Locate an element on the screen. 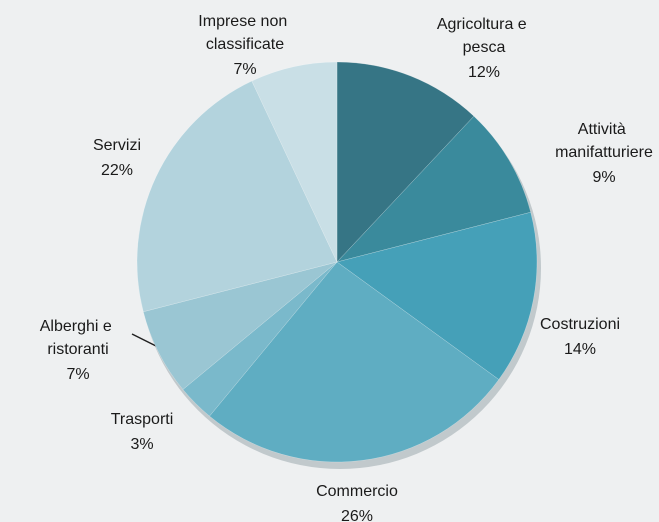 This screenshot has height=522, width=659. label-line: Imprese non is located at coordinates (244, 21).